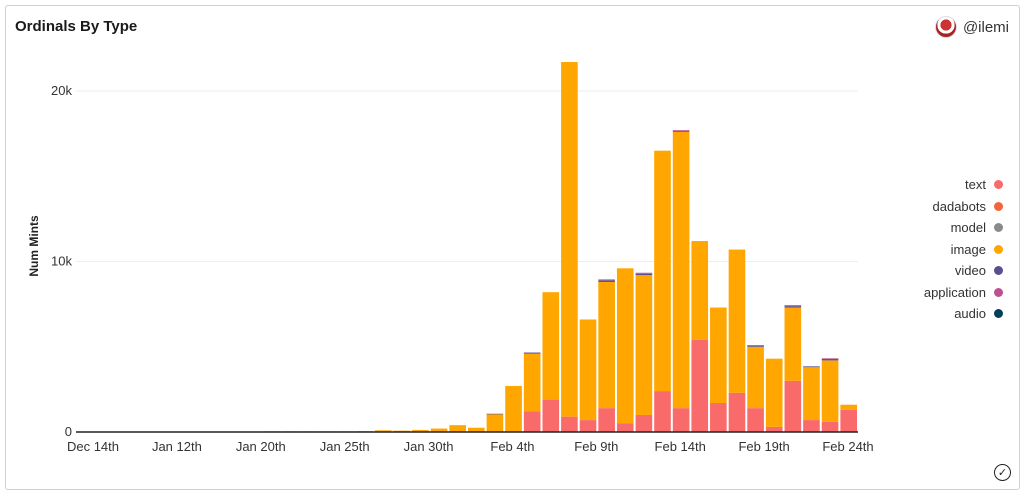 The image size is (1027, 497). I want to click on legend-label: video, so click(970, 271).